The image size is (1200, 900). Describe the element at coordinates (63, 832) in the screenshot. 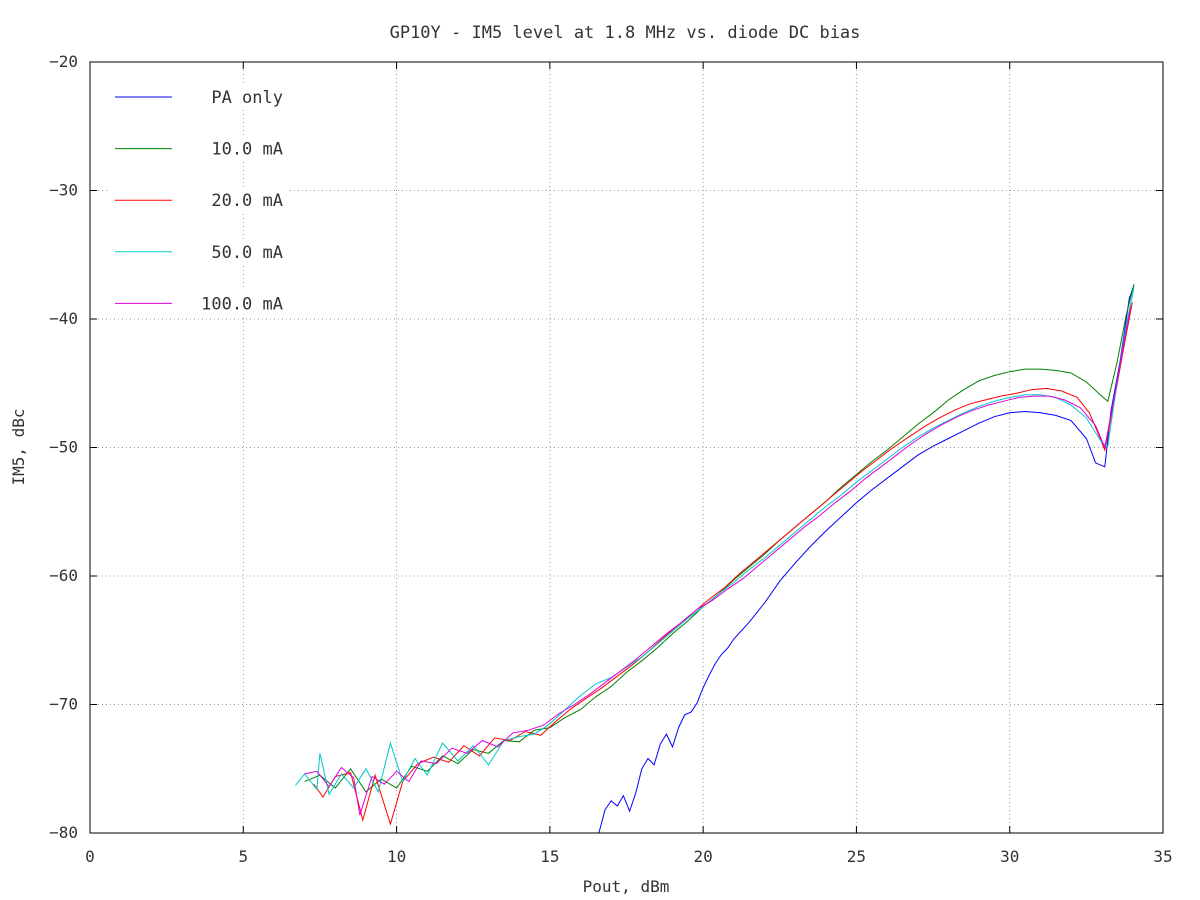

I see `y-tick-label: −80` at that location.